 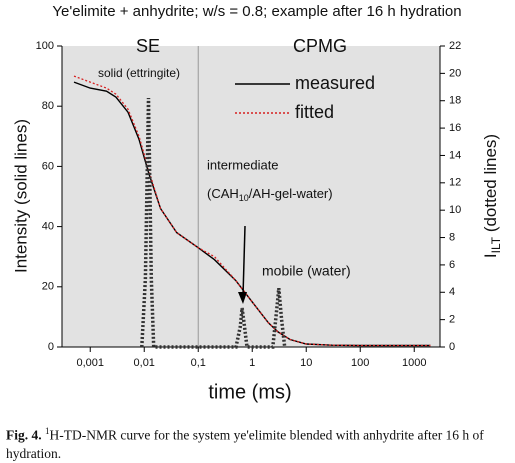 I want to click on y2-label-sub: ILT, so click(x=496, y=244).